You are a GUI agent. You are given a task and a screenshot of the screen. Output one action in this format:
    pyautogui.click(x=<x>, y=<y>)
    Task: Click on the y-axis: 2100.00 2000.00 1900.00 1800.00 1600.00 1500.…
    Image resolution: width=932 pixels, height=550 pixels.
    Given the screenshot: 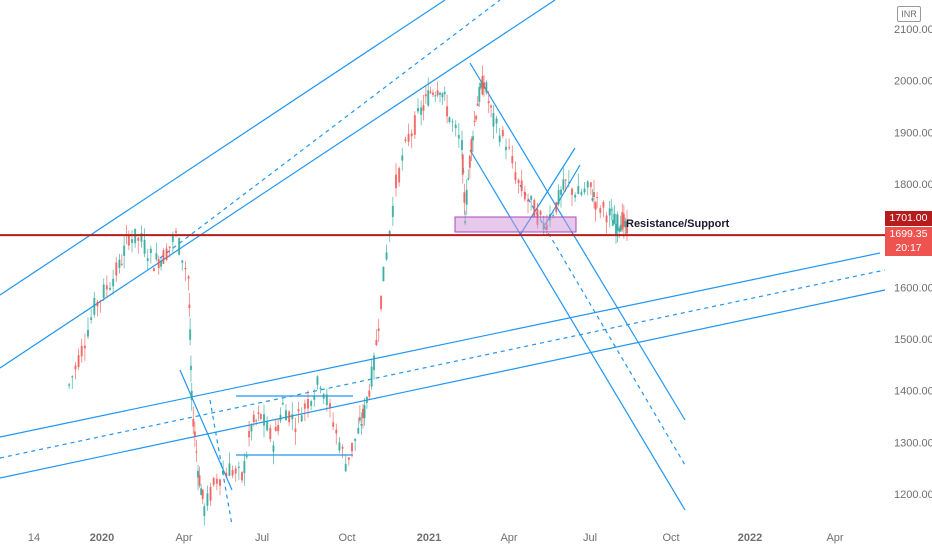 What is the action you would take?
    pyautogui.click(x=913, y=262)
    